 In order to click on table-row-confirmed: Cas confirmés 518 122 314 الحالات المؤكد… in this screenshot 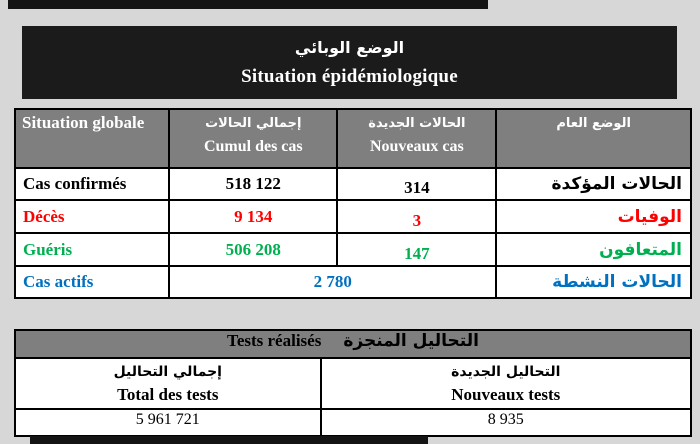, I will do `click(352, 184)`.